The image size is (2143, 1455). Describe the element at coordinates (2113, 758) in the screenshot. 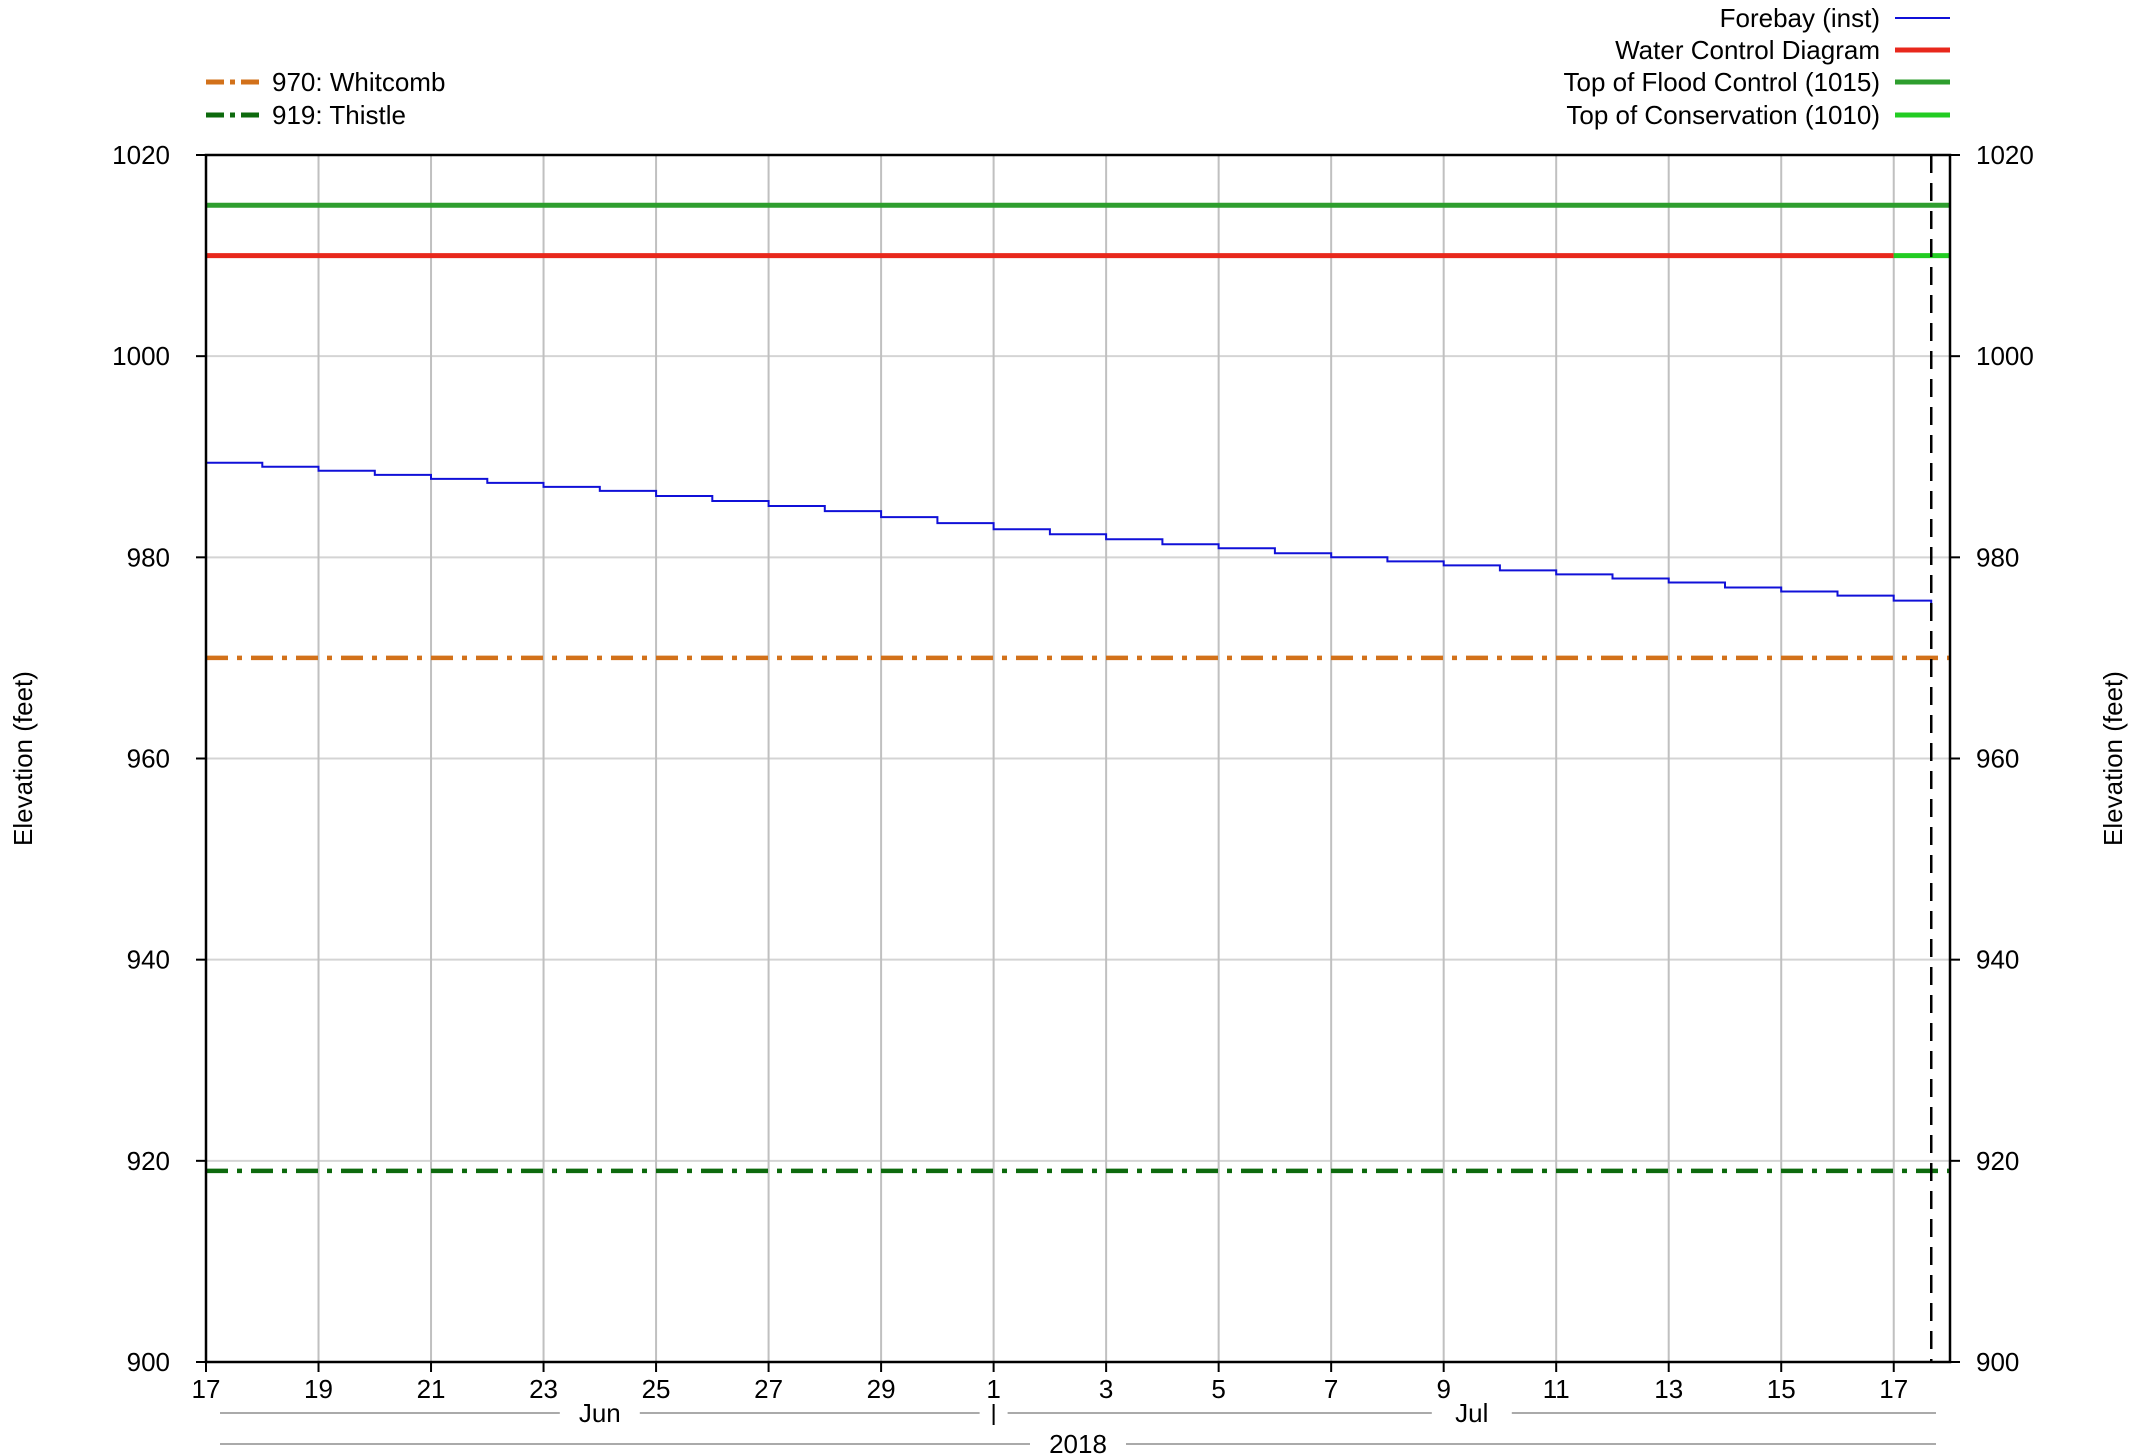

I see `y-axis-title-right: Elevation (feet)` at that location.